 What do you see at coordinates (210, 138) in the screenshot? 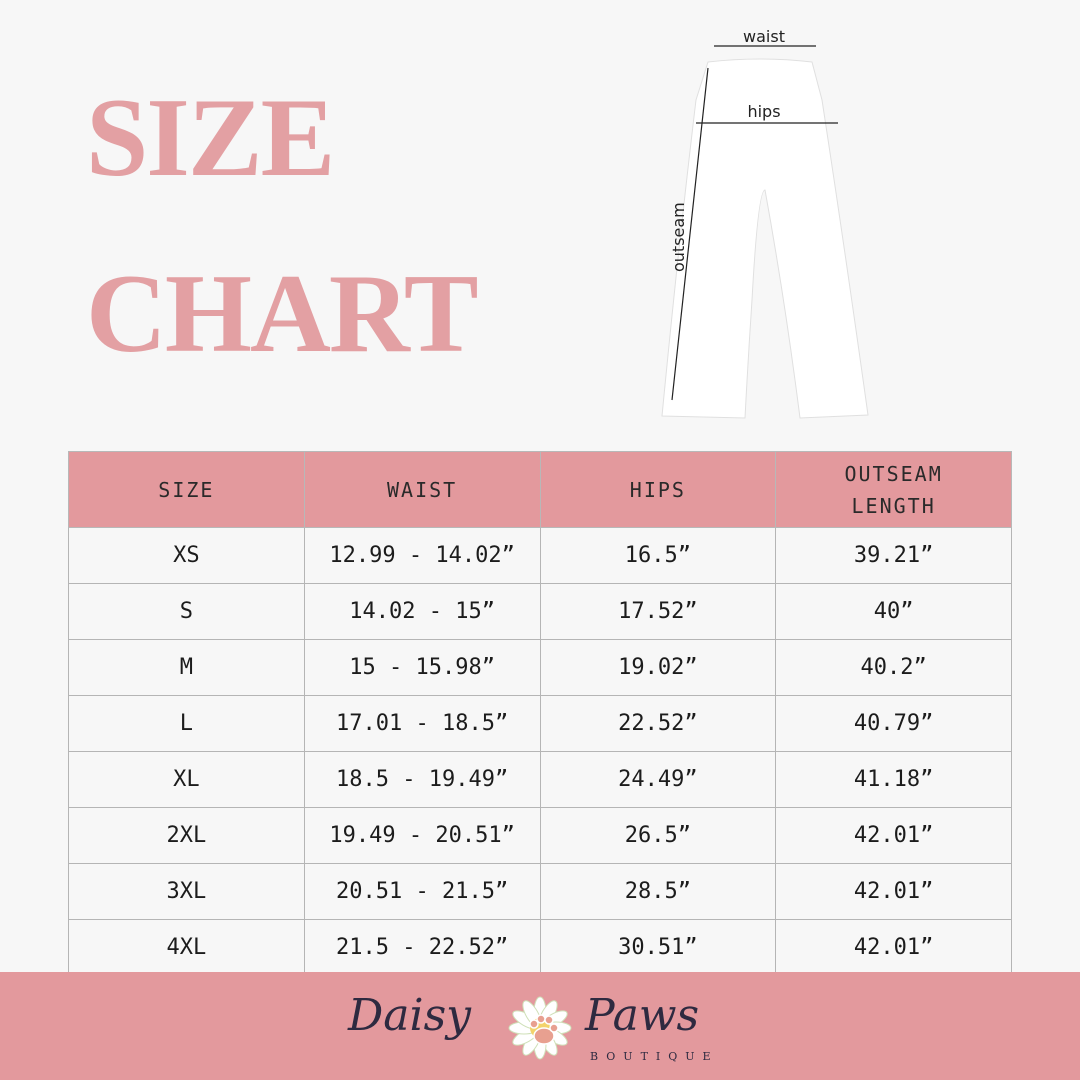
I see `title-line-1: SIZE` at bounding box center [210, 138].